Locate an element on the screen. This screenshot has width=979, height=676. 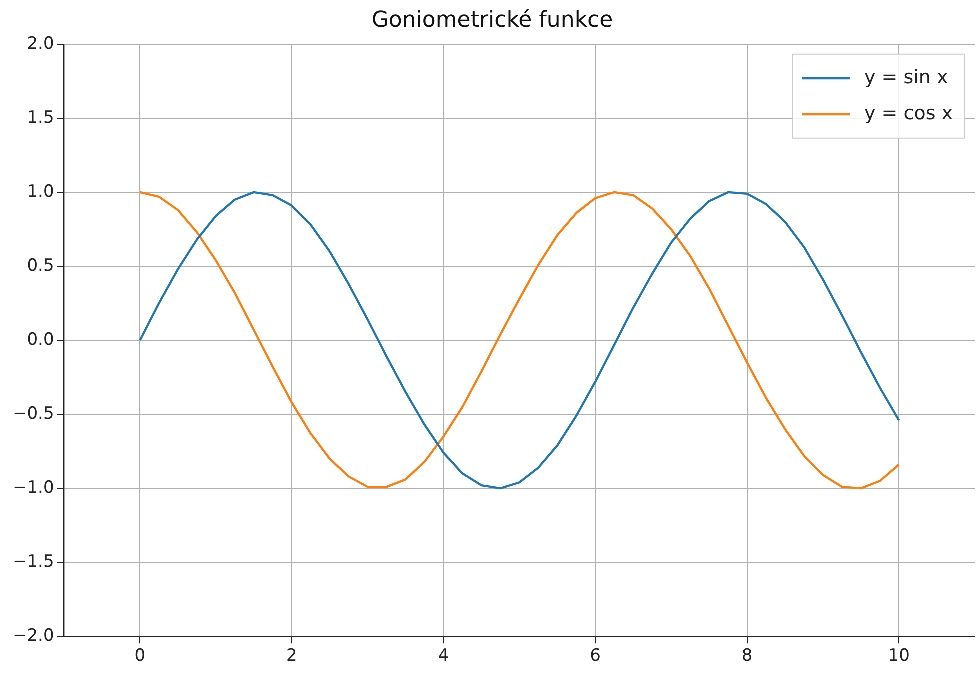
x-tick-label: 8 is located at coordinates (747, 656).